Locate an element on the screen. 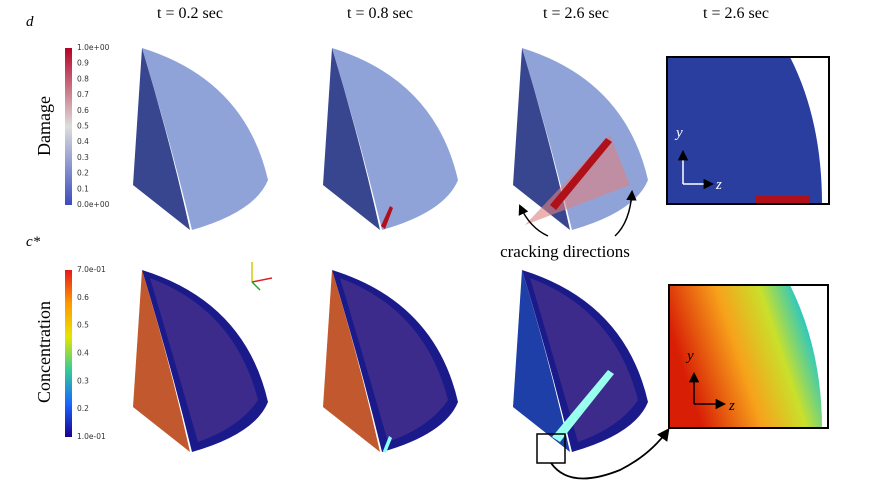 The image size is (870, 489). zoom-arrow is located at coordinates (610, 453).